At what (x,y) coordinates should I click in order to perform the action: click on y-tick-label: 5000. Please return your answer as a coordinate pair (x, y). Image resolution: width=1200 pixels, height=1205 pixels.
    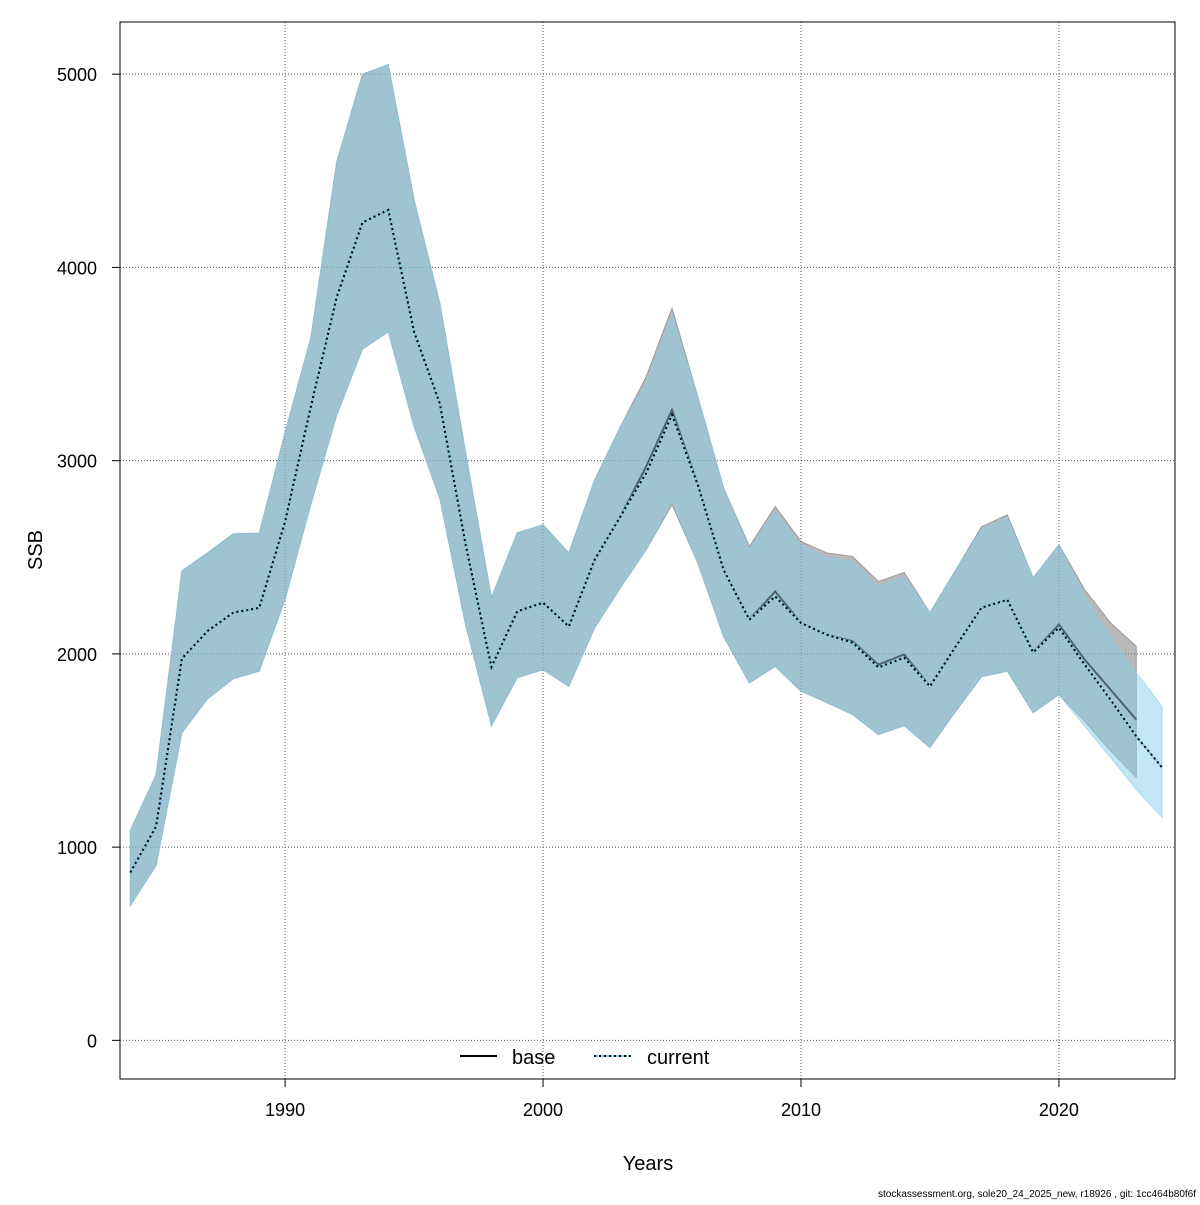
    Looking at the image, I should click on (77, 75).